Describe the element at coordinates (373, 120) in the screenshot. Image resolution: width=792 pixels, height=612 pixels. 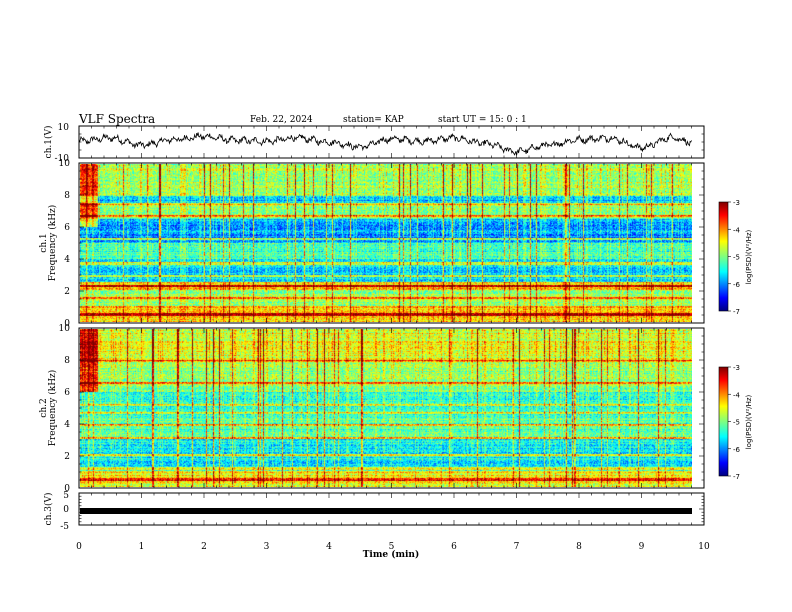
I see `header-station: station= KAP` at that location.